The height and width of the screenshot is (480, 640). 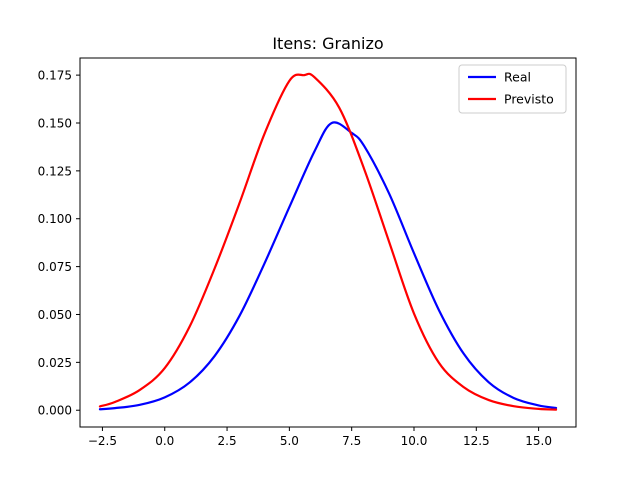 What do you see at coordinates (538, 441) in the screenshot?
I see `x-tick-label: 15.0` at bounding box center [538, 441].